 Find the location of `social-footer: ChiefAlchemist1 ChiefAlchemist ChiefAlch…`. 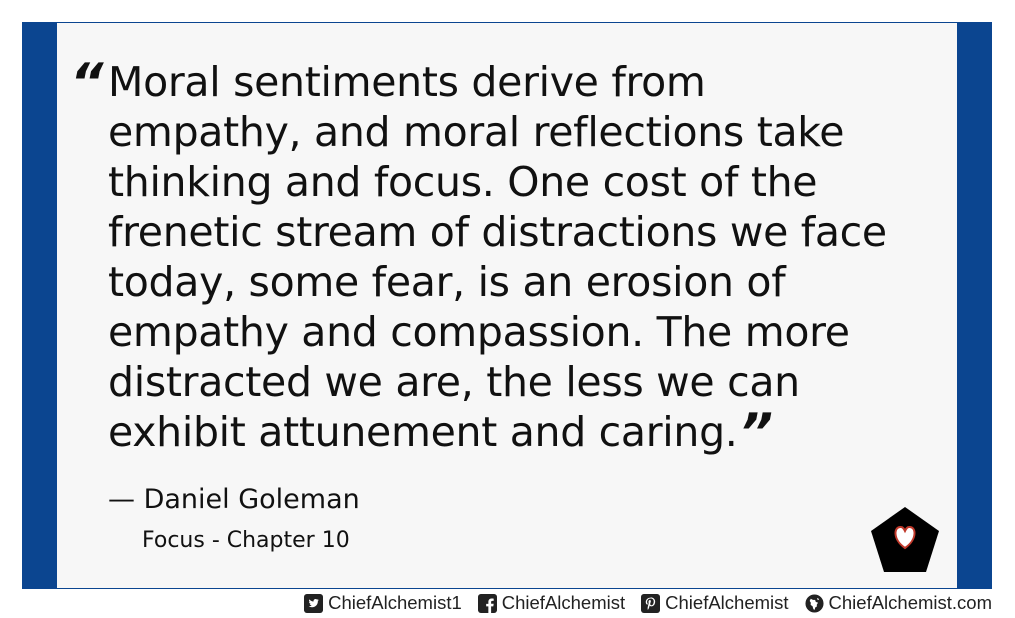

social-footer: ChiefAlchemist1 ChiefAlchemist ChiefAlch… is located at coordinates (648, 603).